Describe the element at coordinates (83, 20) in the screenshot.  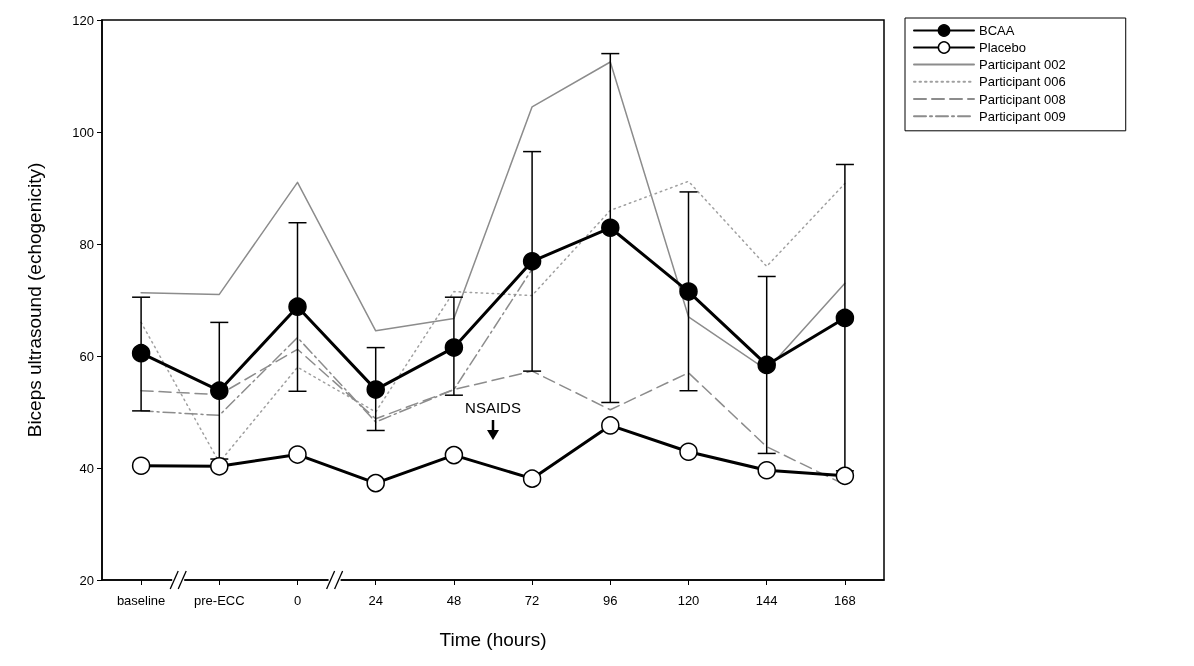
I see `y-tick-label: 120` at that location.